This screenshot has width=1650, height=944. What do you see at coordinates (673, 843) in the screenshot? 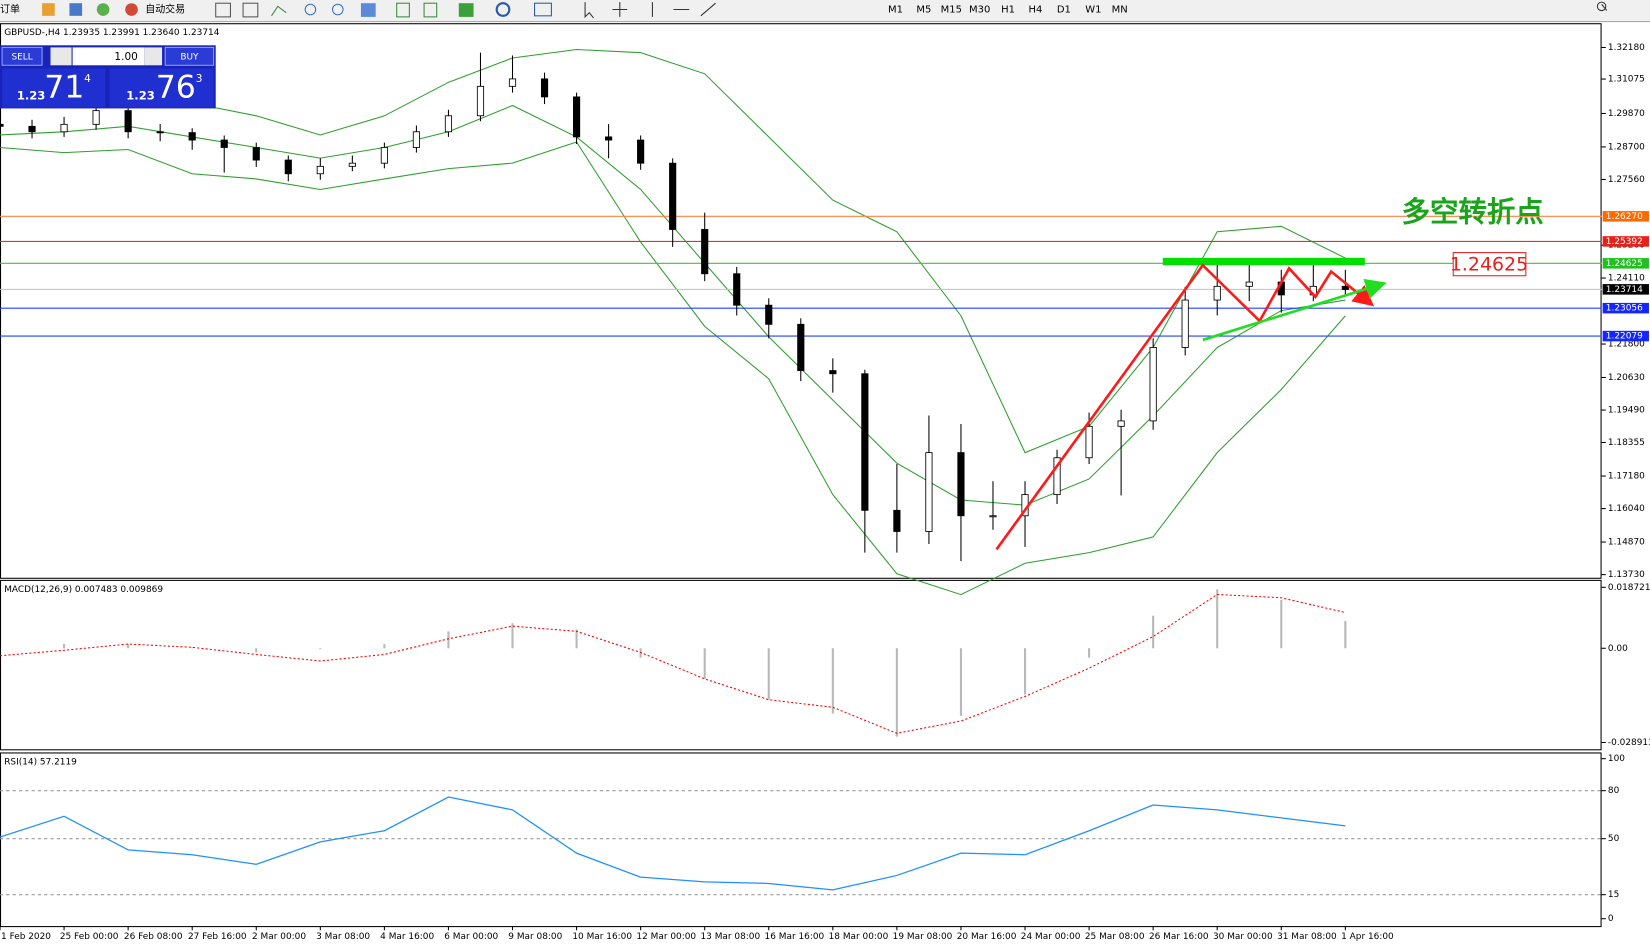
I see `rsi-line` at bounding box center [673, 843].